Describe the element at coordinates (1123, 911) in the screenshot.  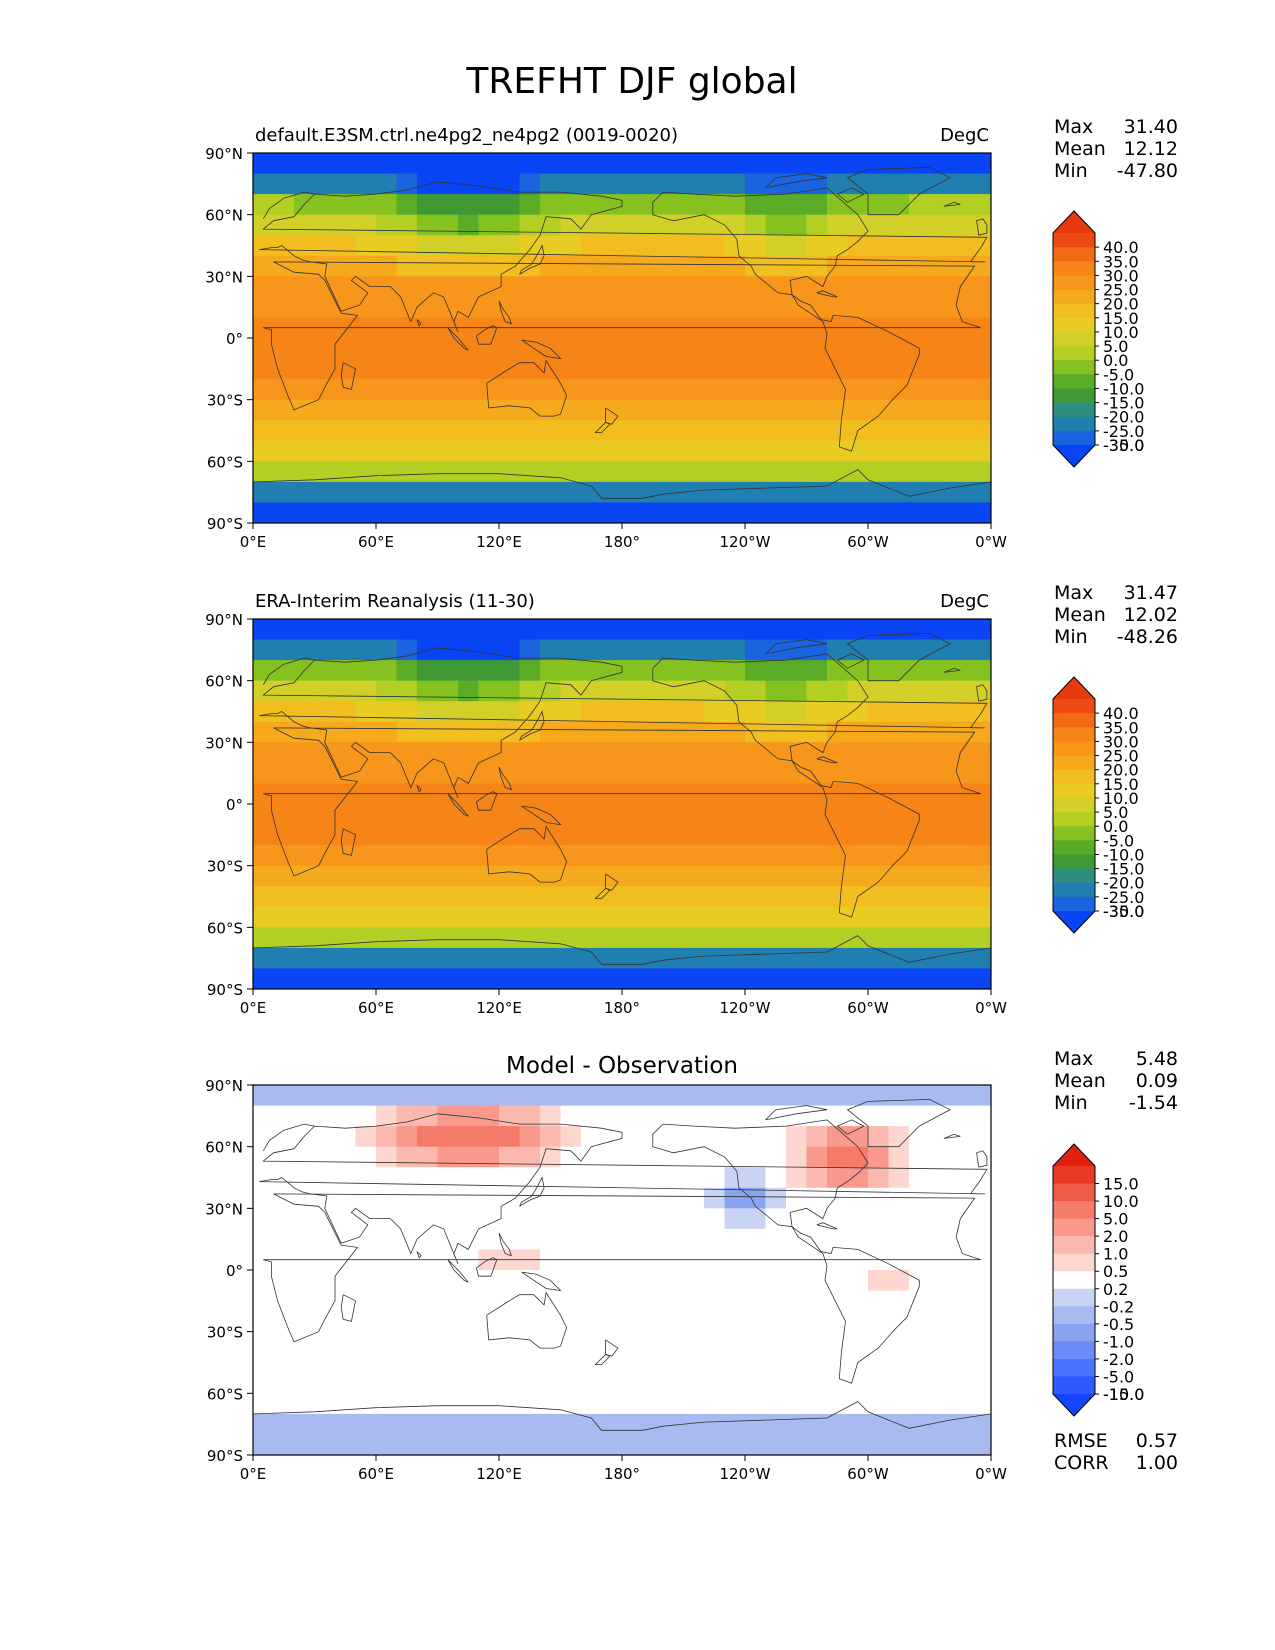
I see `colorbar-label: -30.0` at that location.